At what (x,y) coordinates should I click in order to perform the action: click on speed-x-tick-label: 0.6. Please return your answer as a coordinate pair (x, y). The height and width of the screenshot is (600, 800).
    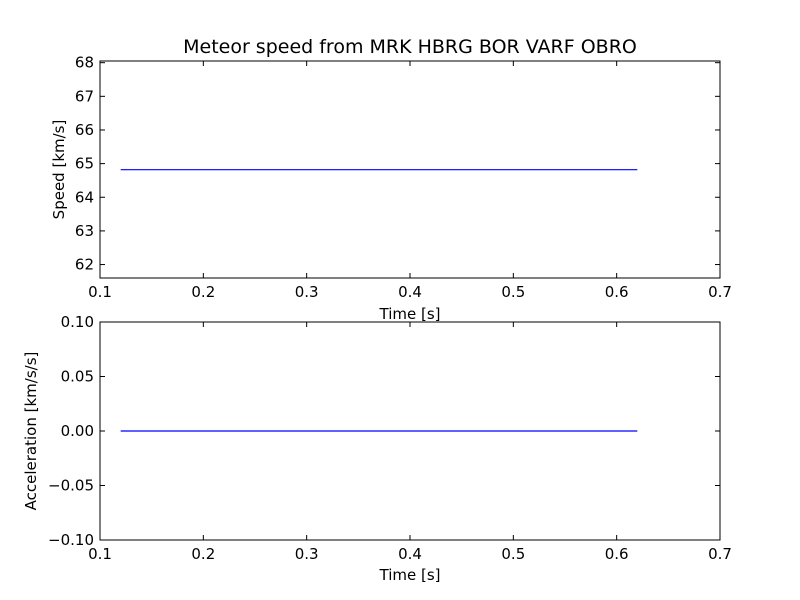
    Looking at the image, I should click on (617, 292).